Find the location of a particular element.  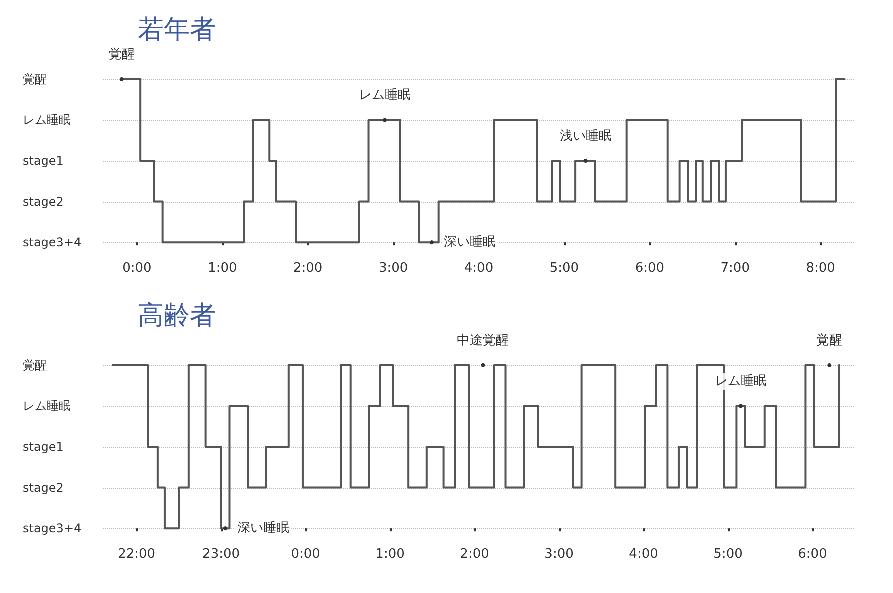

x-tick-label: 8:00 is located at coordinates (821, 268).